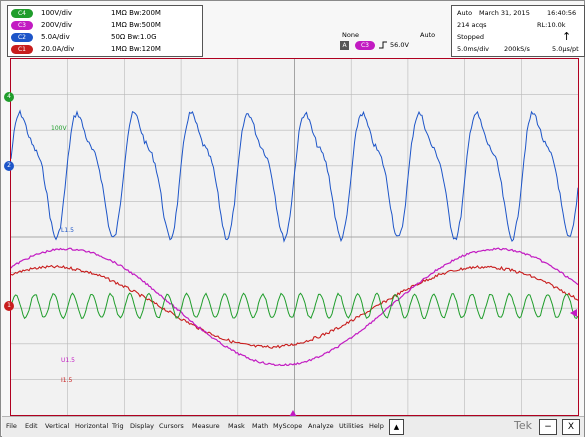 This screenshot has width=585, height=437. I want to click on record-length: RL:10.0k, so click(551, 25).